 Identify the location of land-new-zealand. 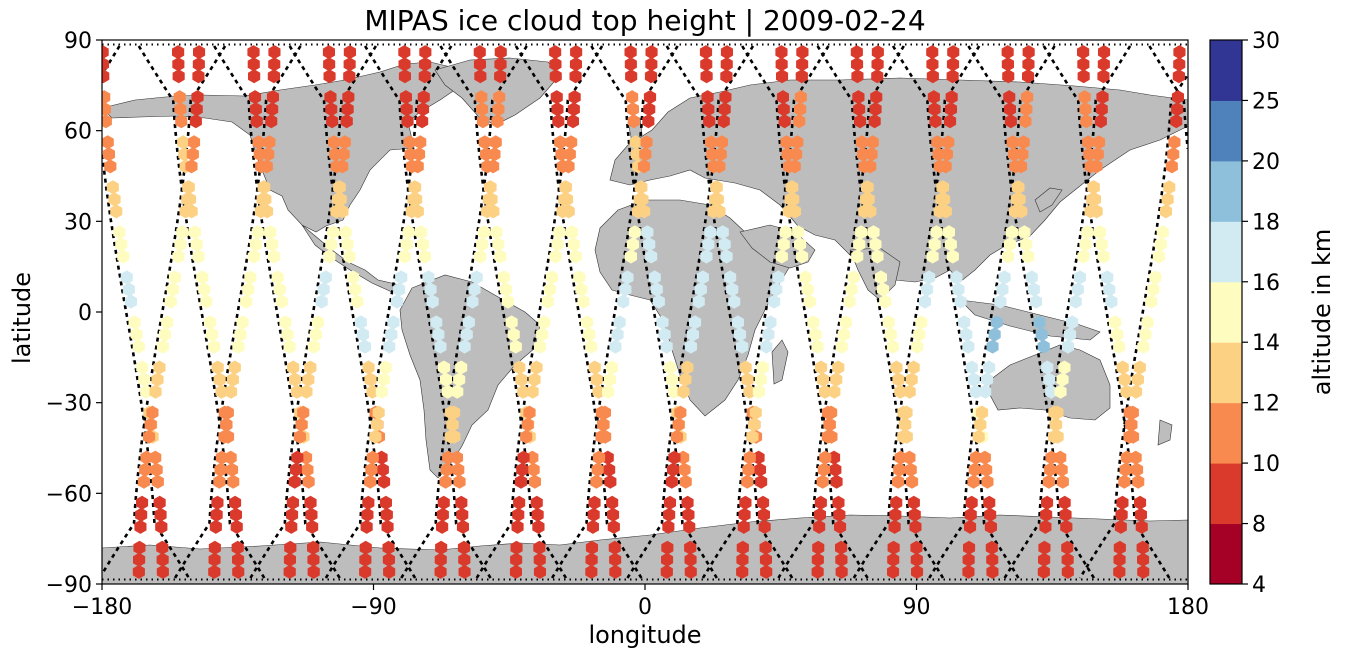
(1165, 432).